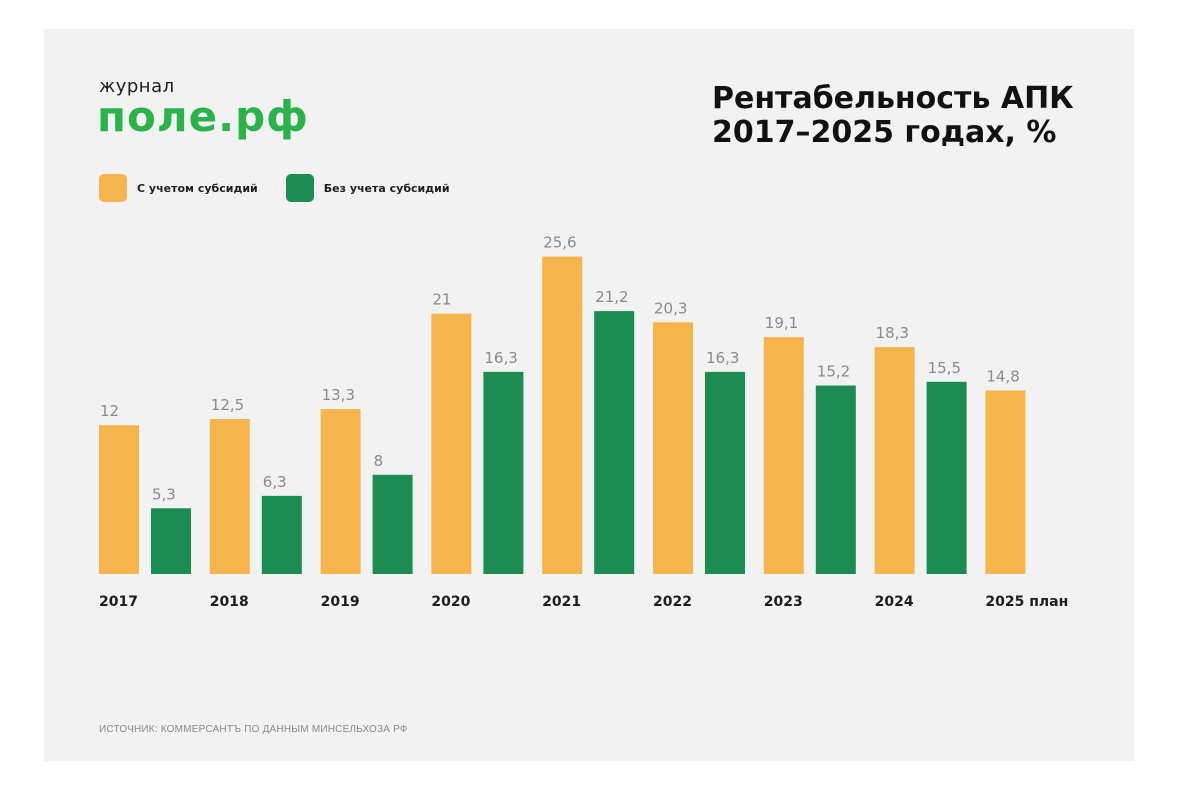  Describe the element at coordinates (171, 541) in the screenshot. I see `bar-without-subsidies-2017` at that location.